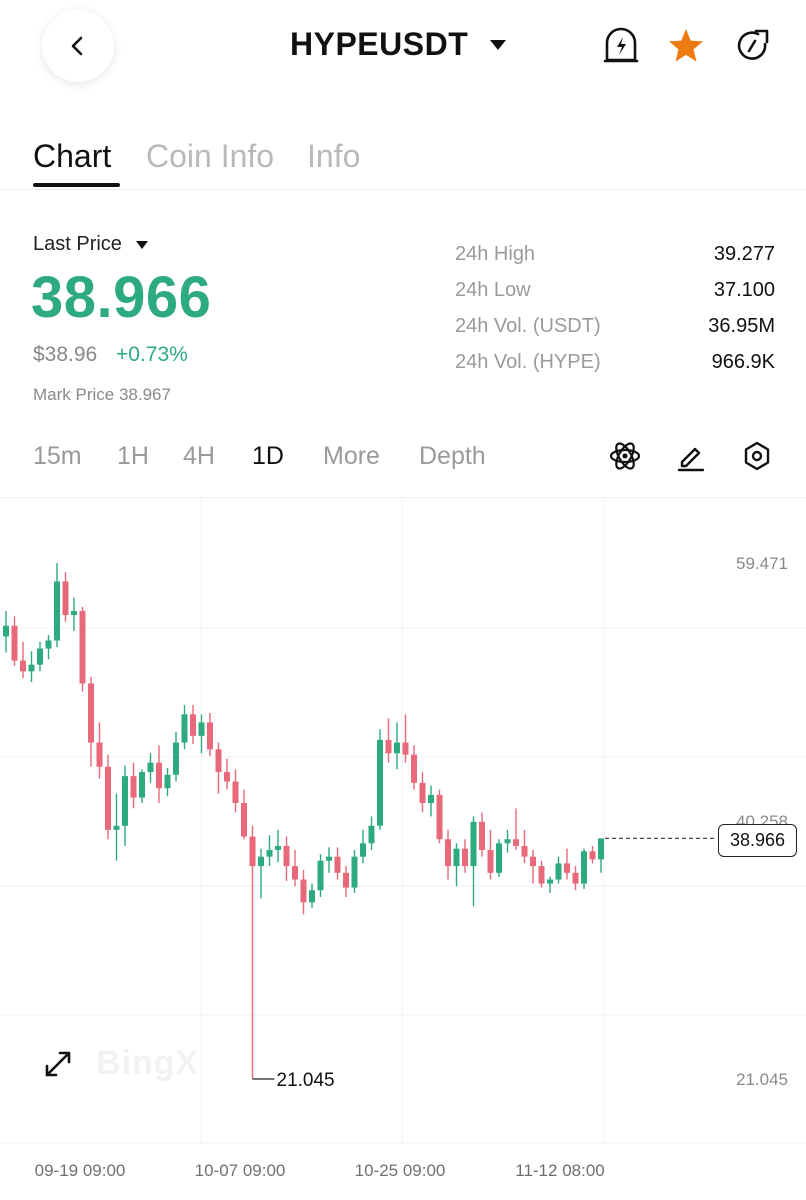  I want to click on price-type-selector: Last Price, so click(90, 244).